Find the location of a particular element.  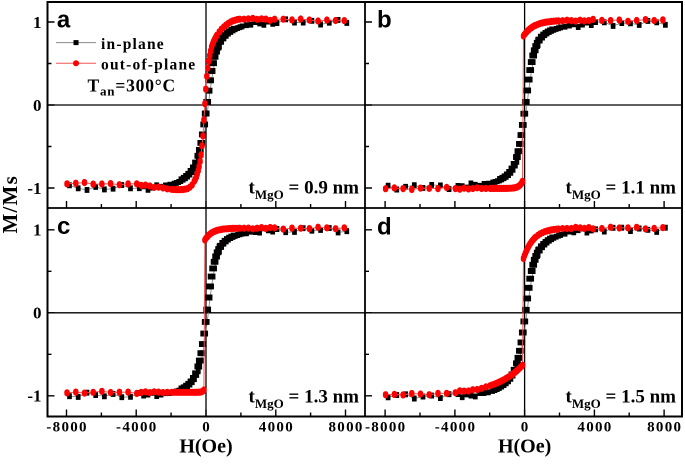

svg-text: a is located at coordinates (64, 19).